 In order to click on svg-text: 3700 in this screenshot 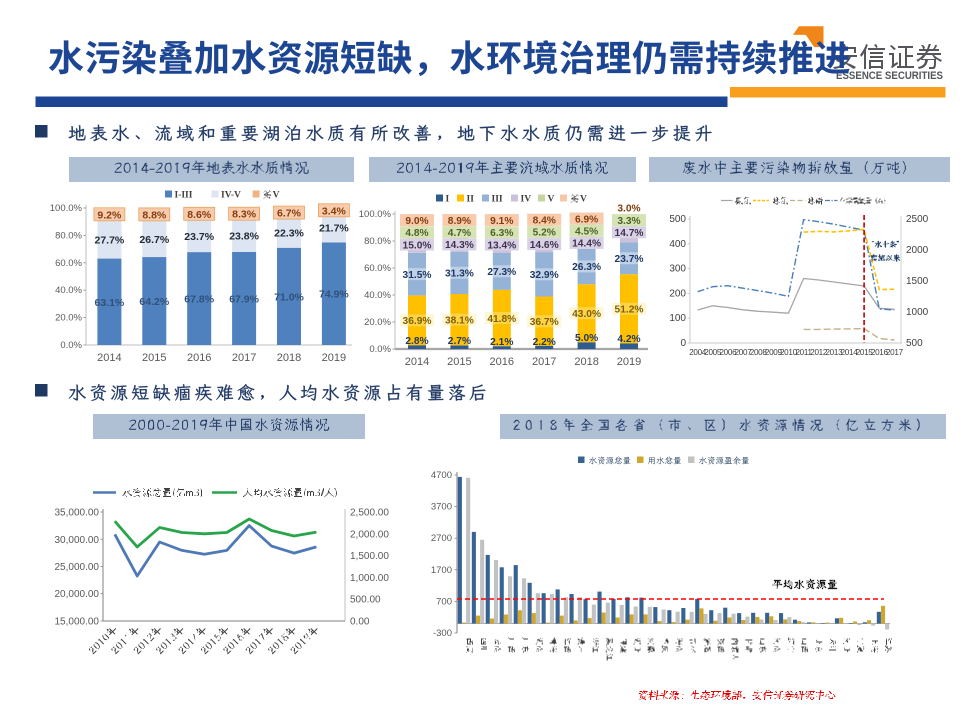, I will do `click(441, 507)`.